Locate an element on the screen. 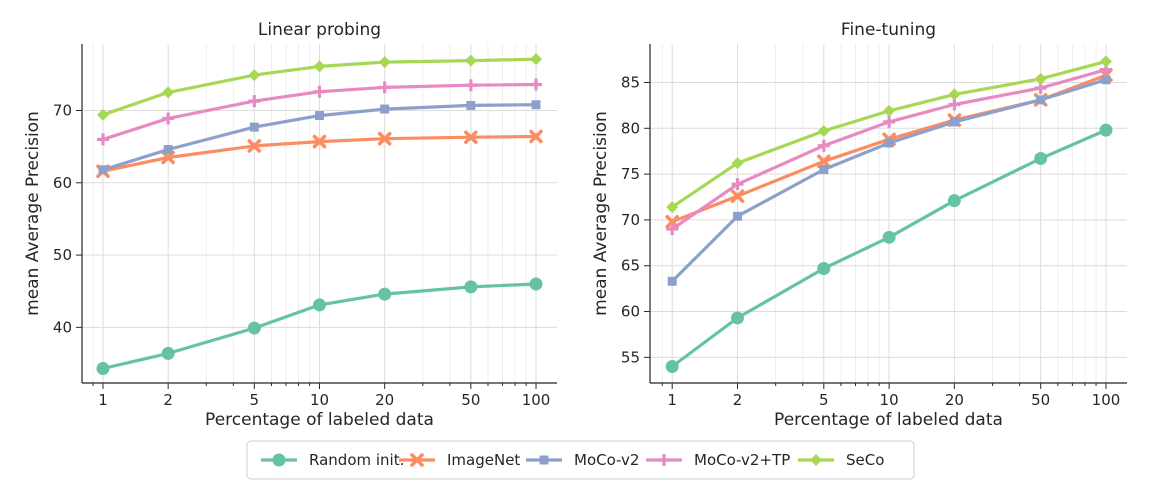 Image resolution: width=1157 pixels, height=486 pixels. legend-marker-random-init-shape is located at coordinates (279, 460).